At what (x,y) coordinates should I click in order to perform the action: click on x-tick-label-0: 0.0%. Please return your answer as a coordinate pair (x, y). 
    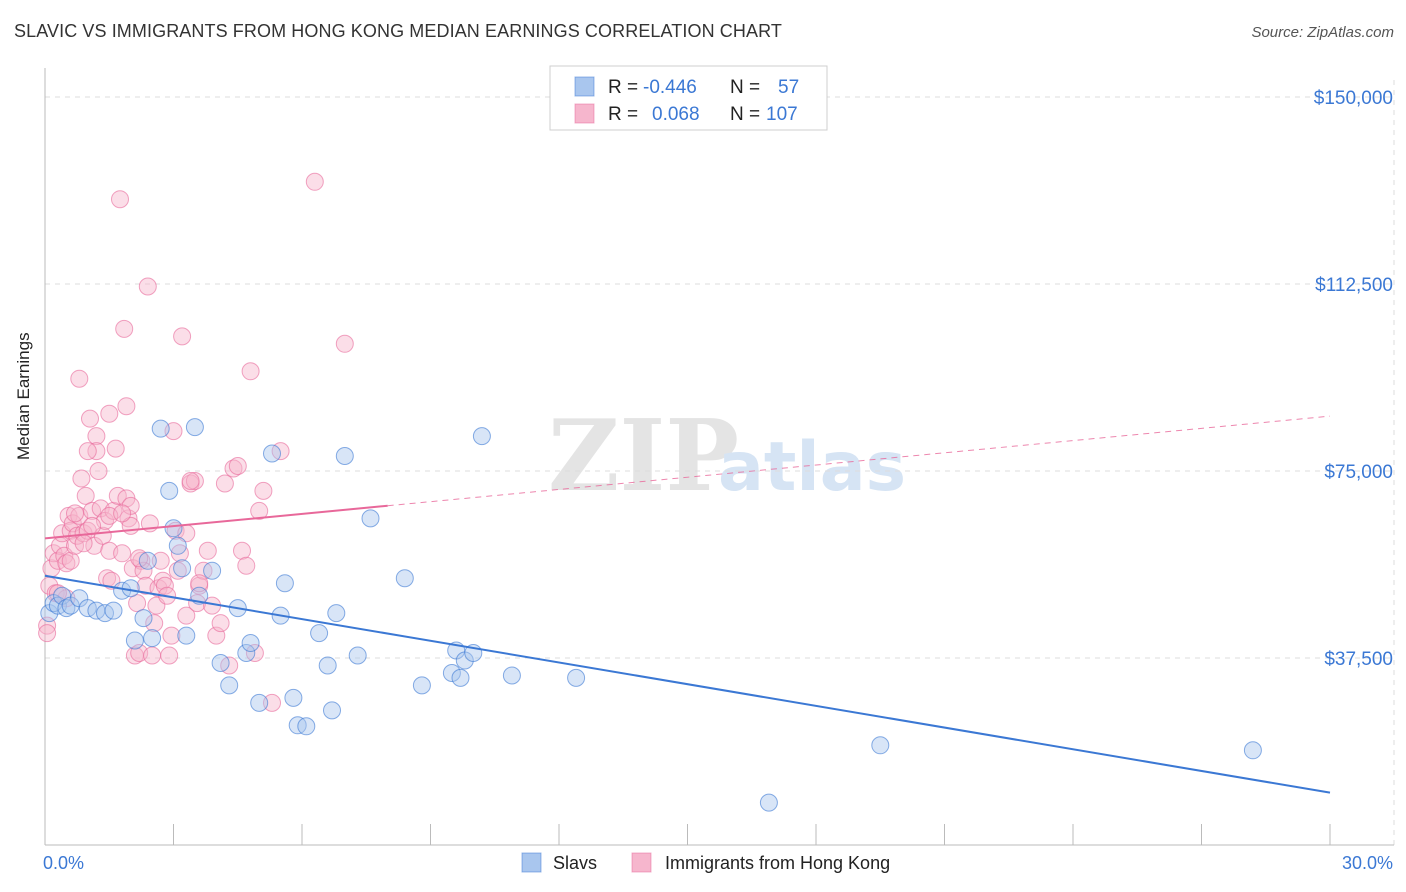
    Looking at the image, I should click on (63, 863).